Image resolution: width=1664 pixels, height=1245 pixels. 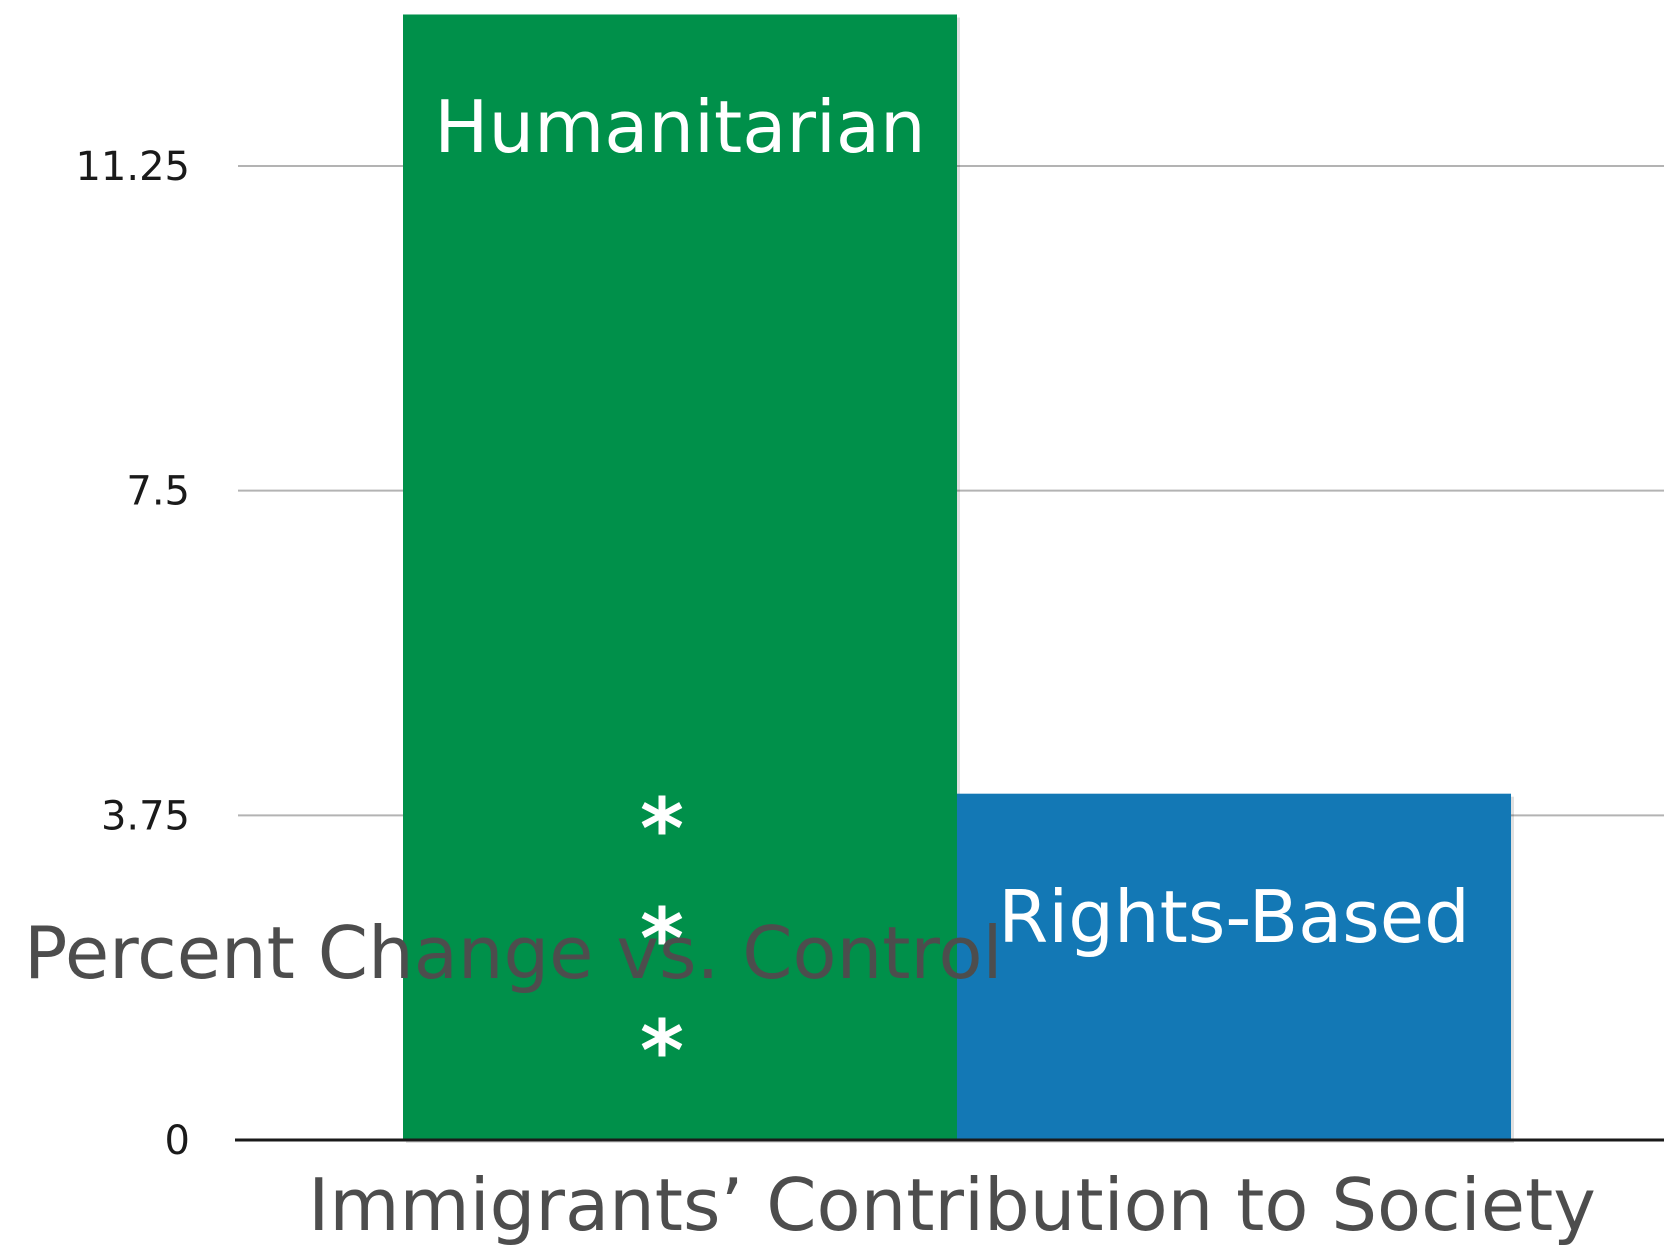 What do you see at coordinates (679, 127) in the screenshot?
I see `bar-label: Humanitarian` at bounding box center [679, 127].